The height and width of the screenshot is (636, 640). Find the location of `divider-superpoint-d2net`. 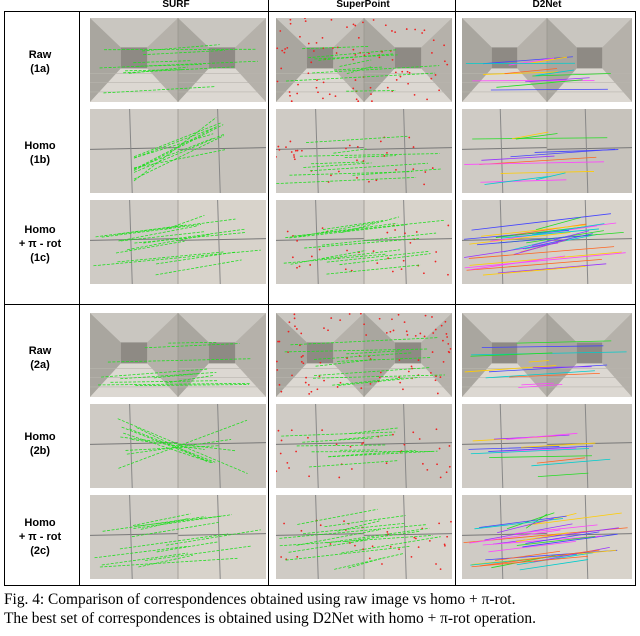

divider-superpoint-d2net is located at coordinates (455, 293).